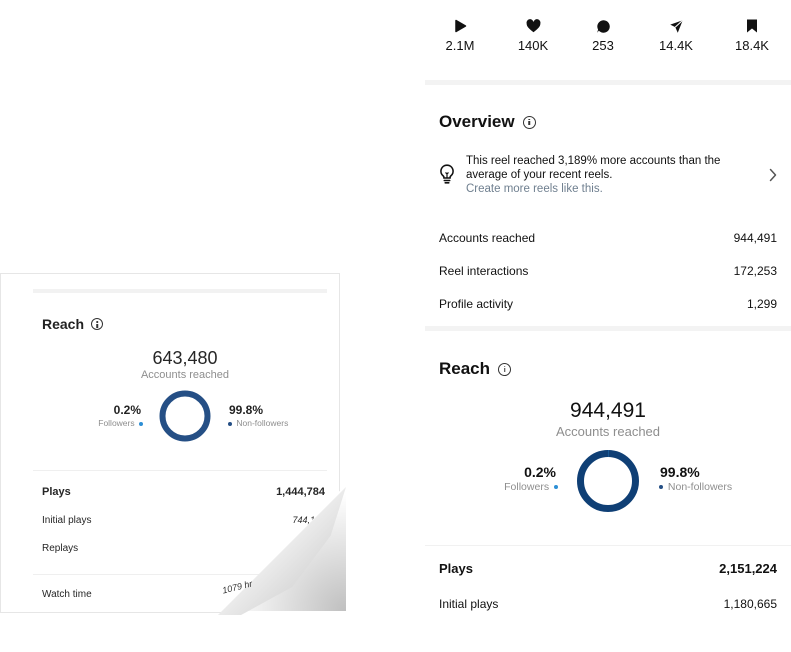 This screenshot has width=791, height=652. What do you see at coordinates (183, 492) in the screenshot?
I see `left-plays-row: Plays 1,444,784` at bounding box center [183, 492].